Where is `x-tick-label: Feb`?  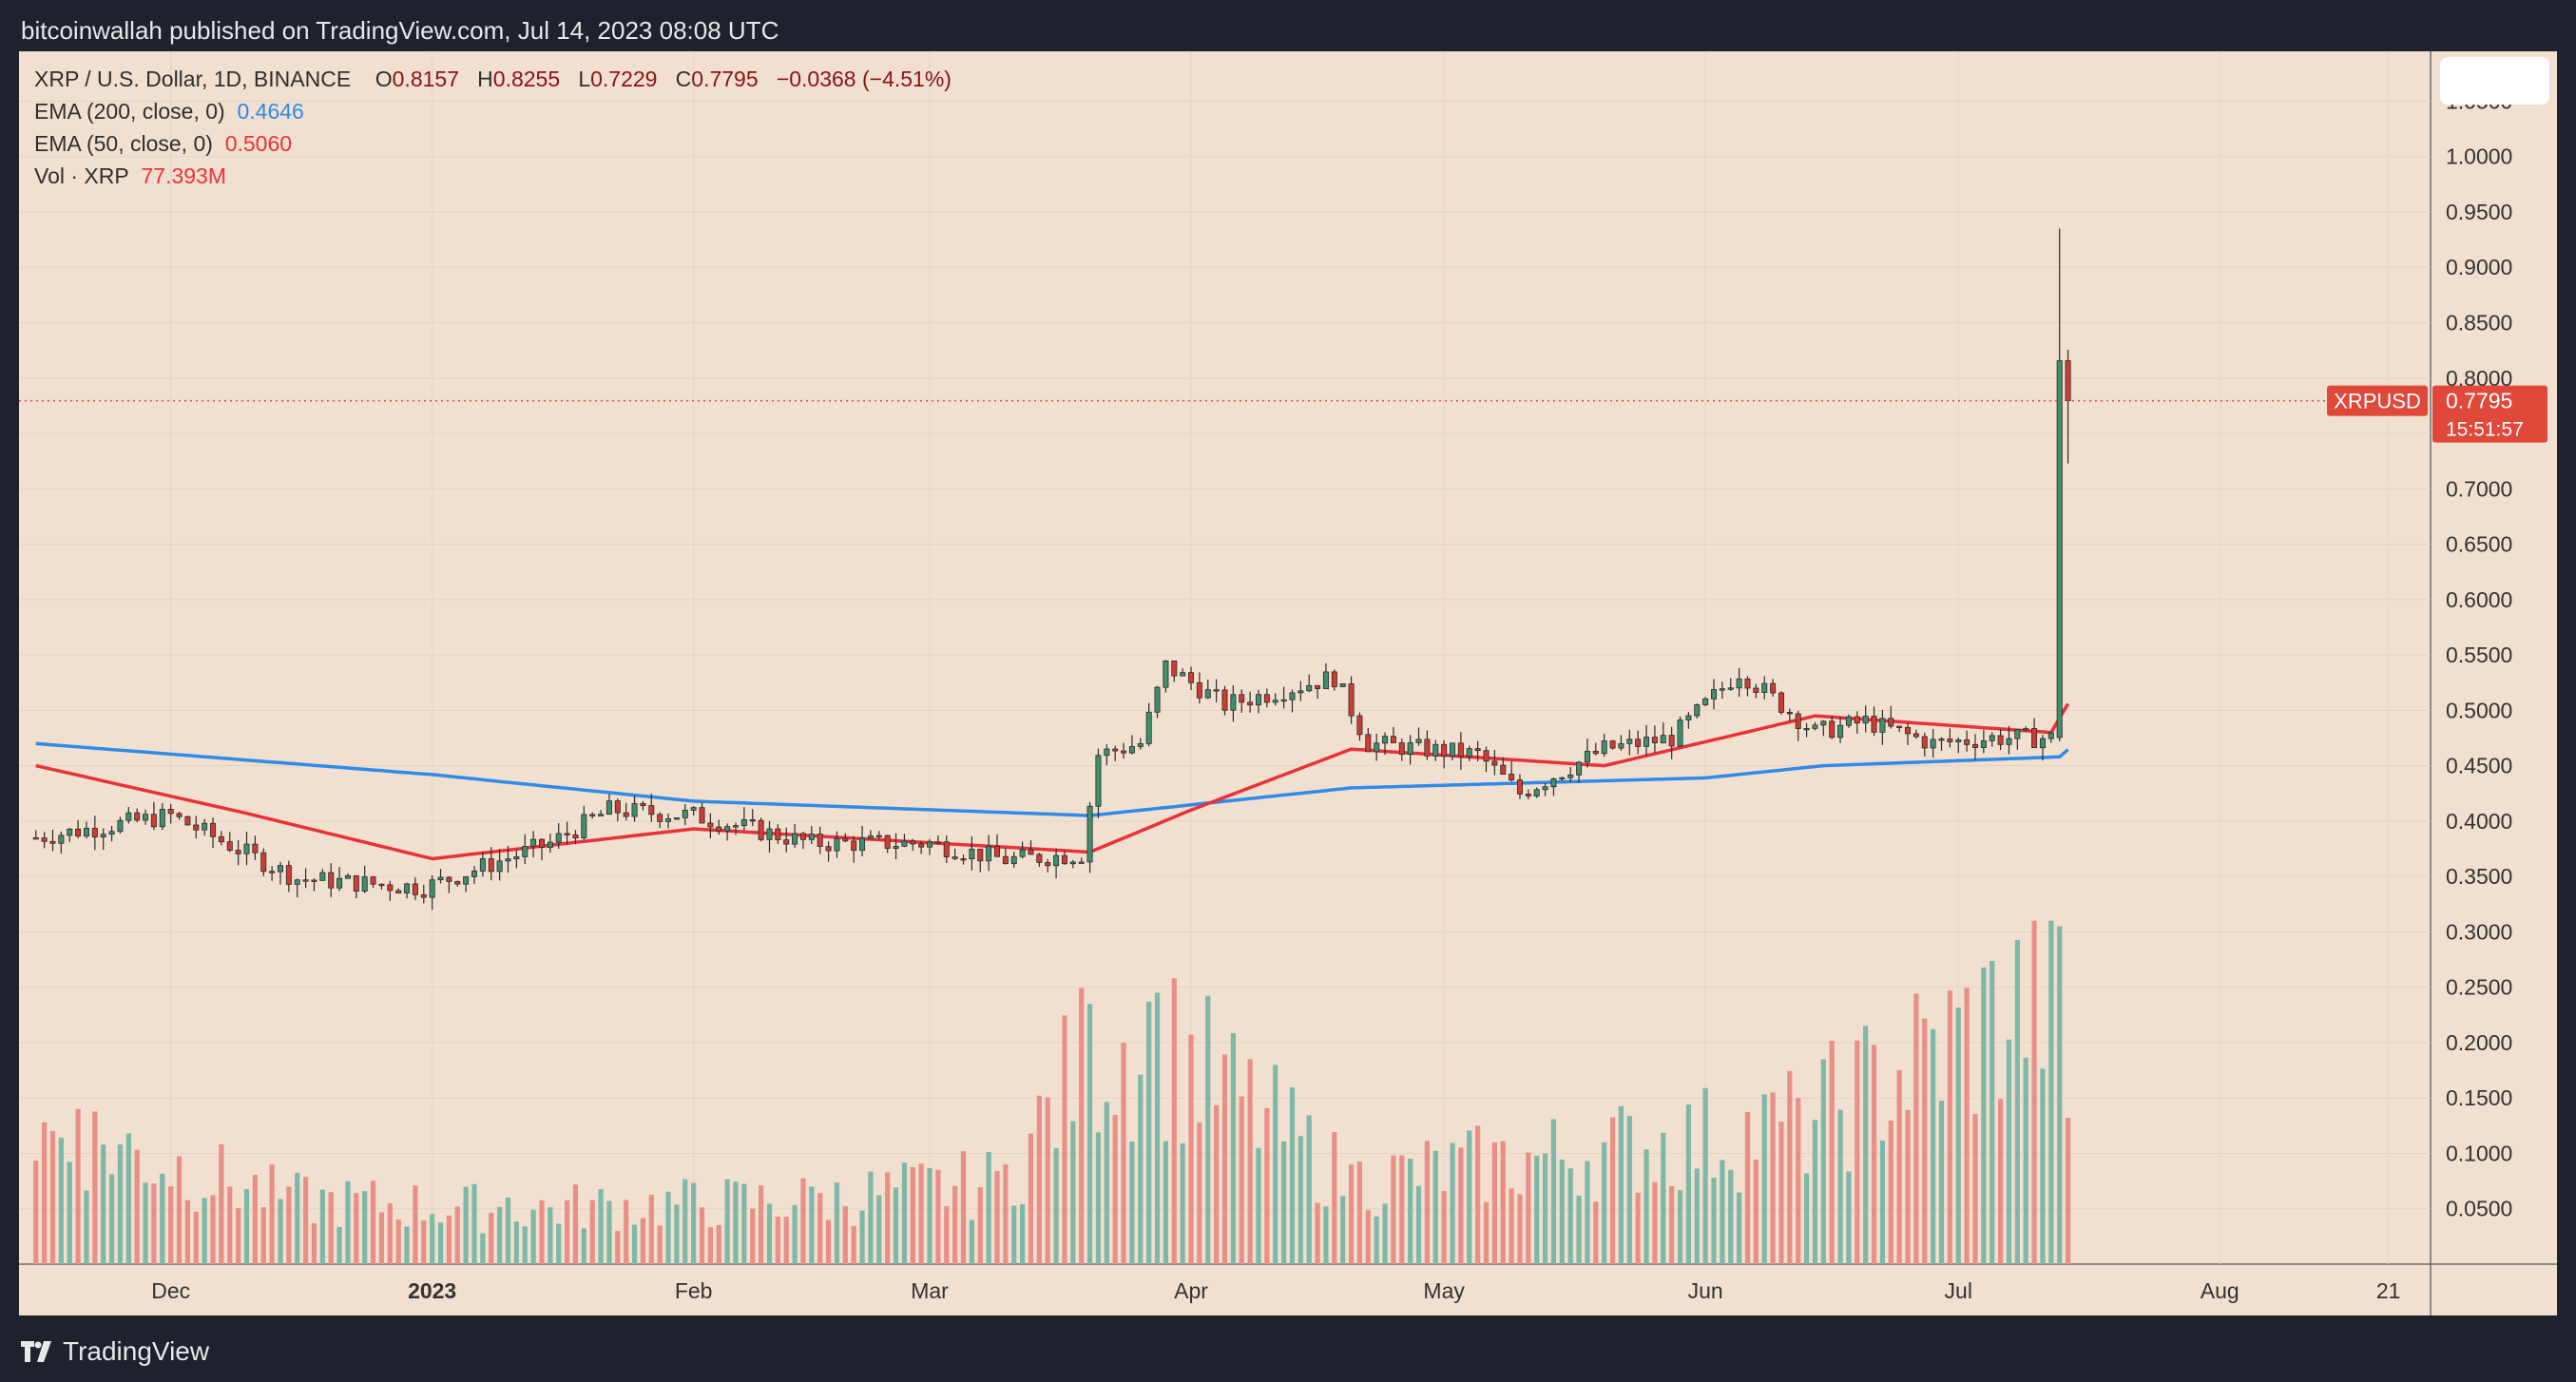
x-tick-label: Feb is located at coordinates (694, 1290).